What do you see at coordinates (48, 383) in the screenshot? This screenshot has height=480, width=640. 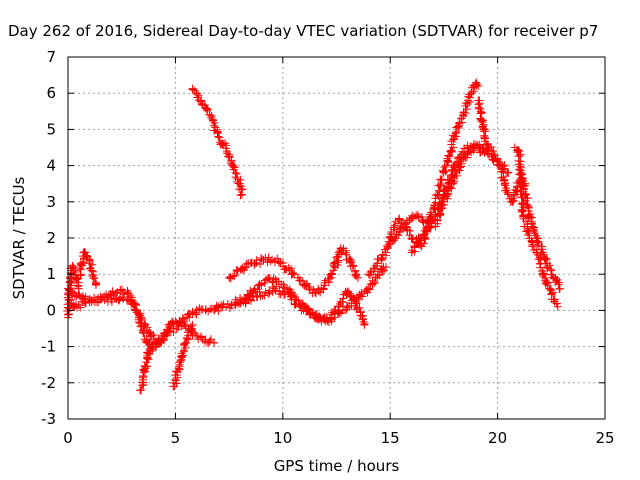 I see `y-tick-label: -2` at bounding box center [48, 383].